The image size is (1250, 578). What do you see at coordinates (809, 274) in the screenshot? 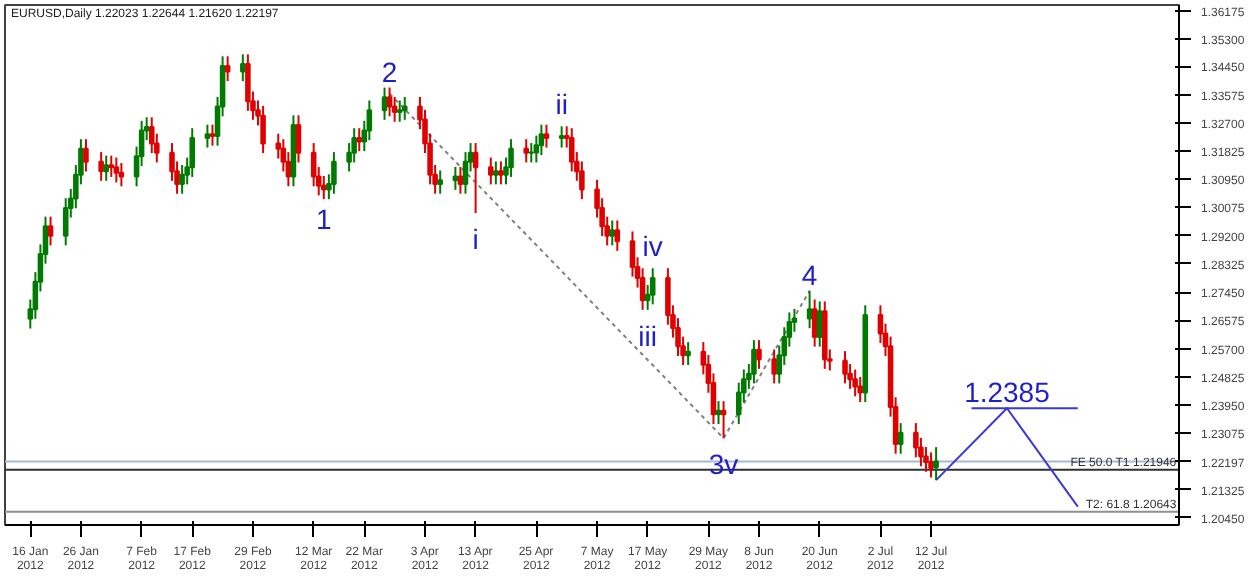
I see `annotation: 4` at bounding box center [809, 274].